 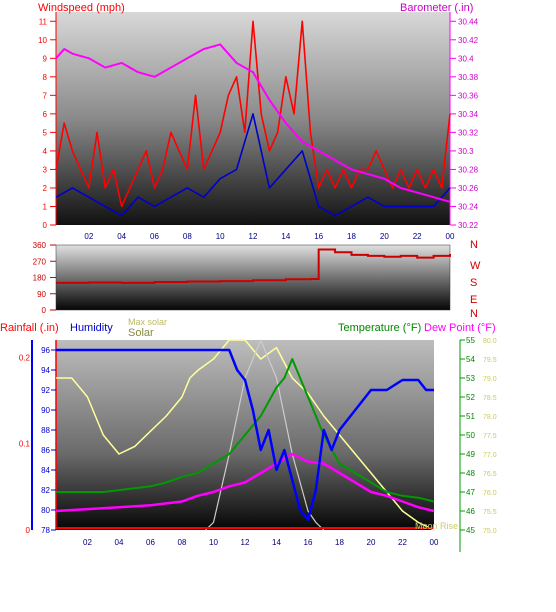 What do you see at coordinates (470, 378) in the screenshot?
I see `temp-y-tick-label: 53` at bounding box center [470, 378].